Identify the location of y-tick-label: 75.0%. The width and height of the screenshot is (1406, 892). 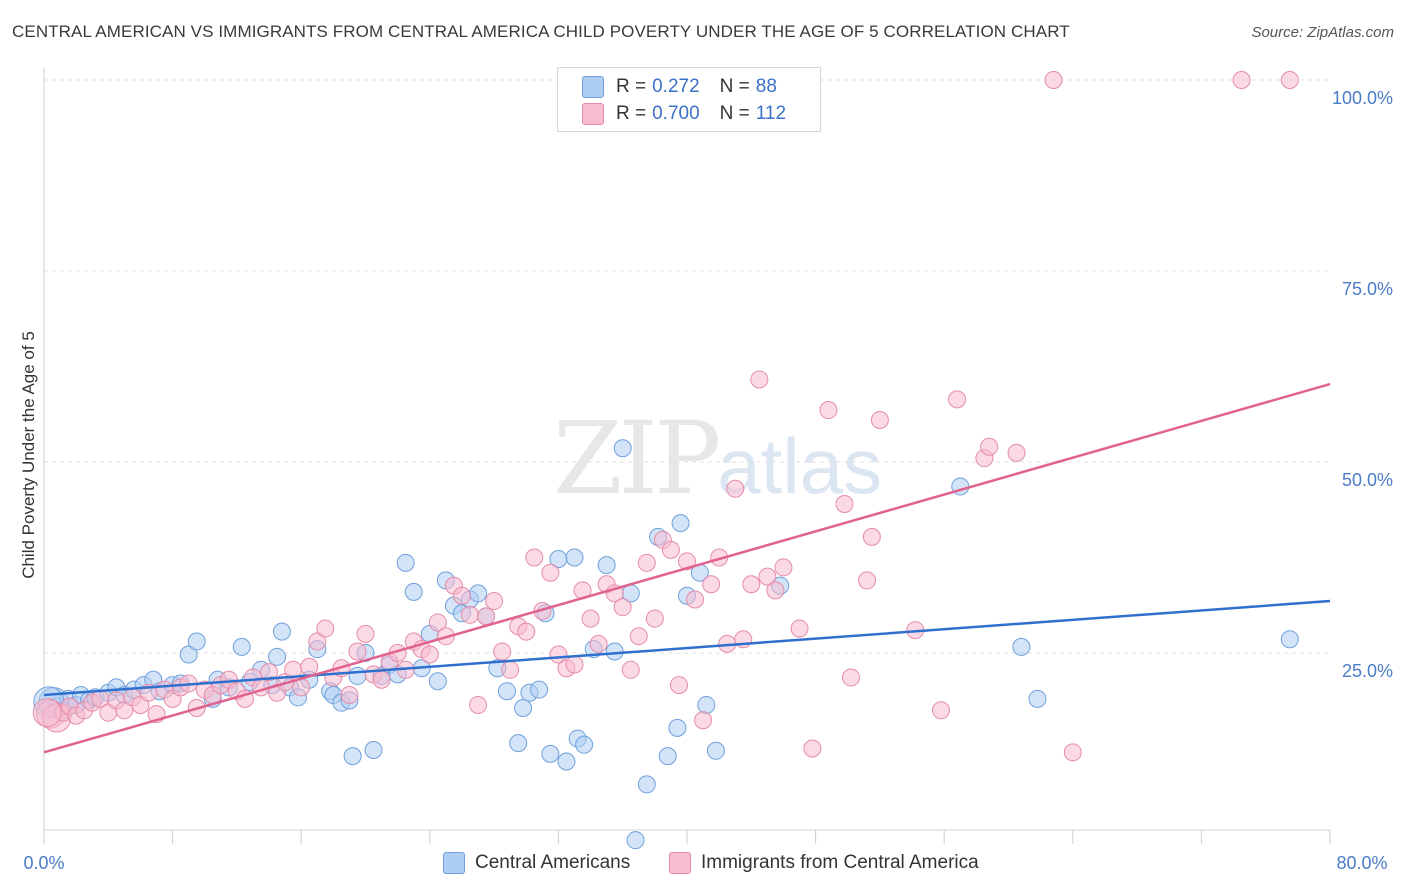
(1367, 289).